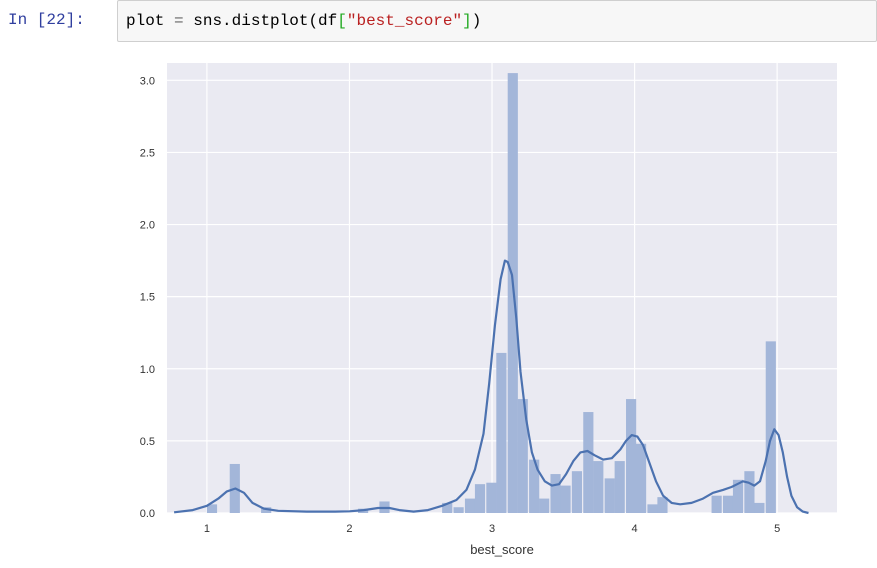  Describe the element at coordinates (349, 529) in the screenshot. I see `x-tick-label: 2` at that location.